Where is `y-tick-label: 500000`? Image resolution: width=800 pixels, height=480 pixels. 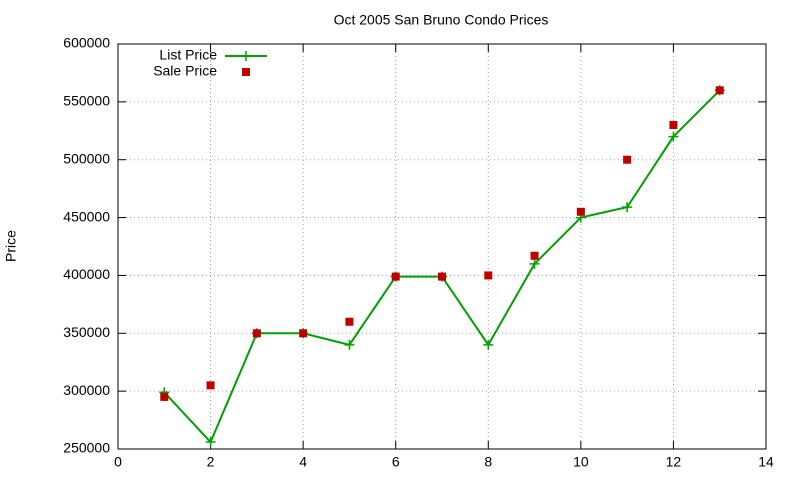 y-tick-label: 500000 is located at coordinates (86, 158).